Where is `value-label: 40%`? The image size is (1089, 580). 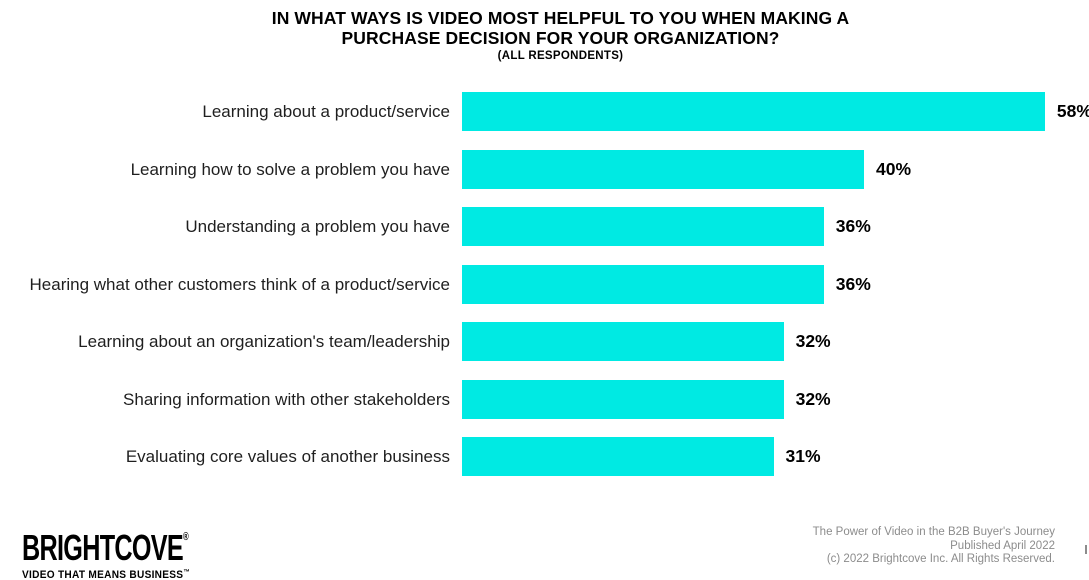 value-label: 40% is located at coordinates (894, 168).